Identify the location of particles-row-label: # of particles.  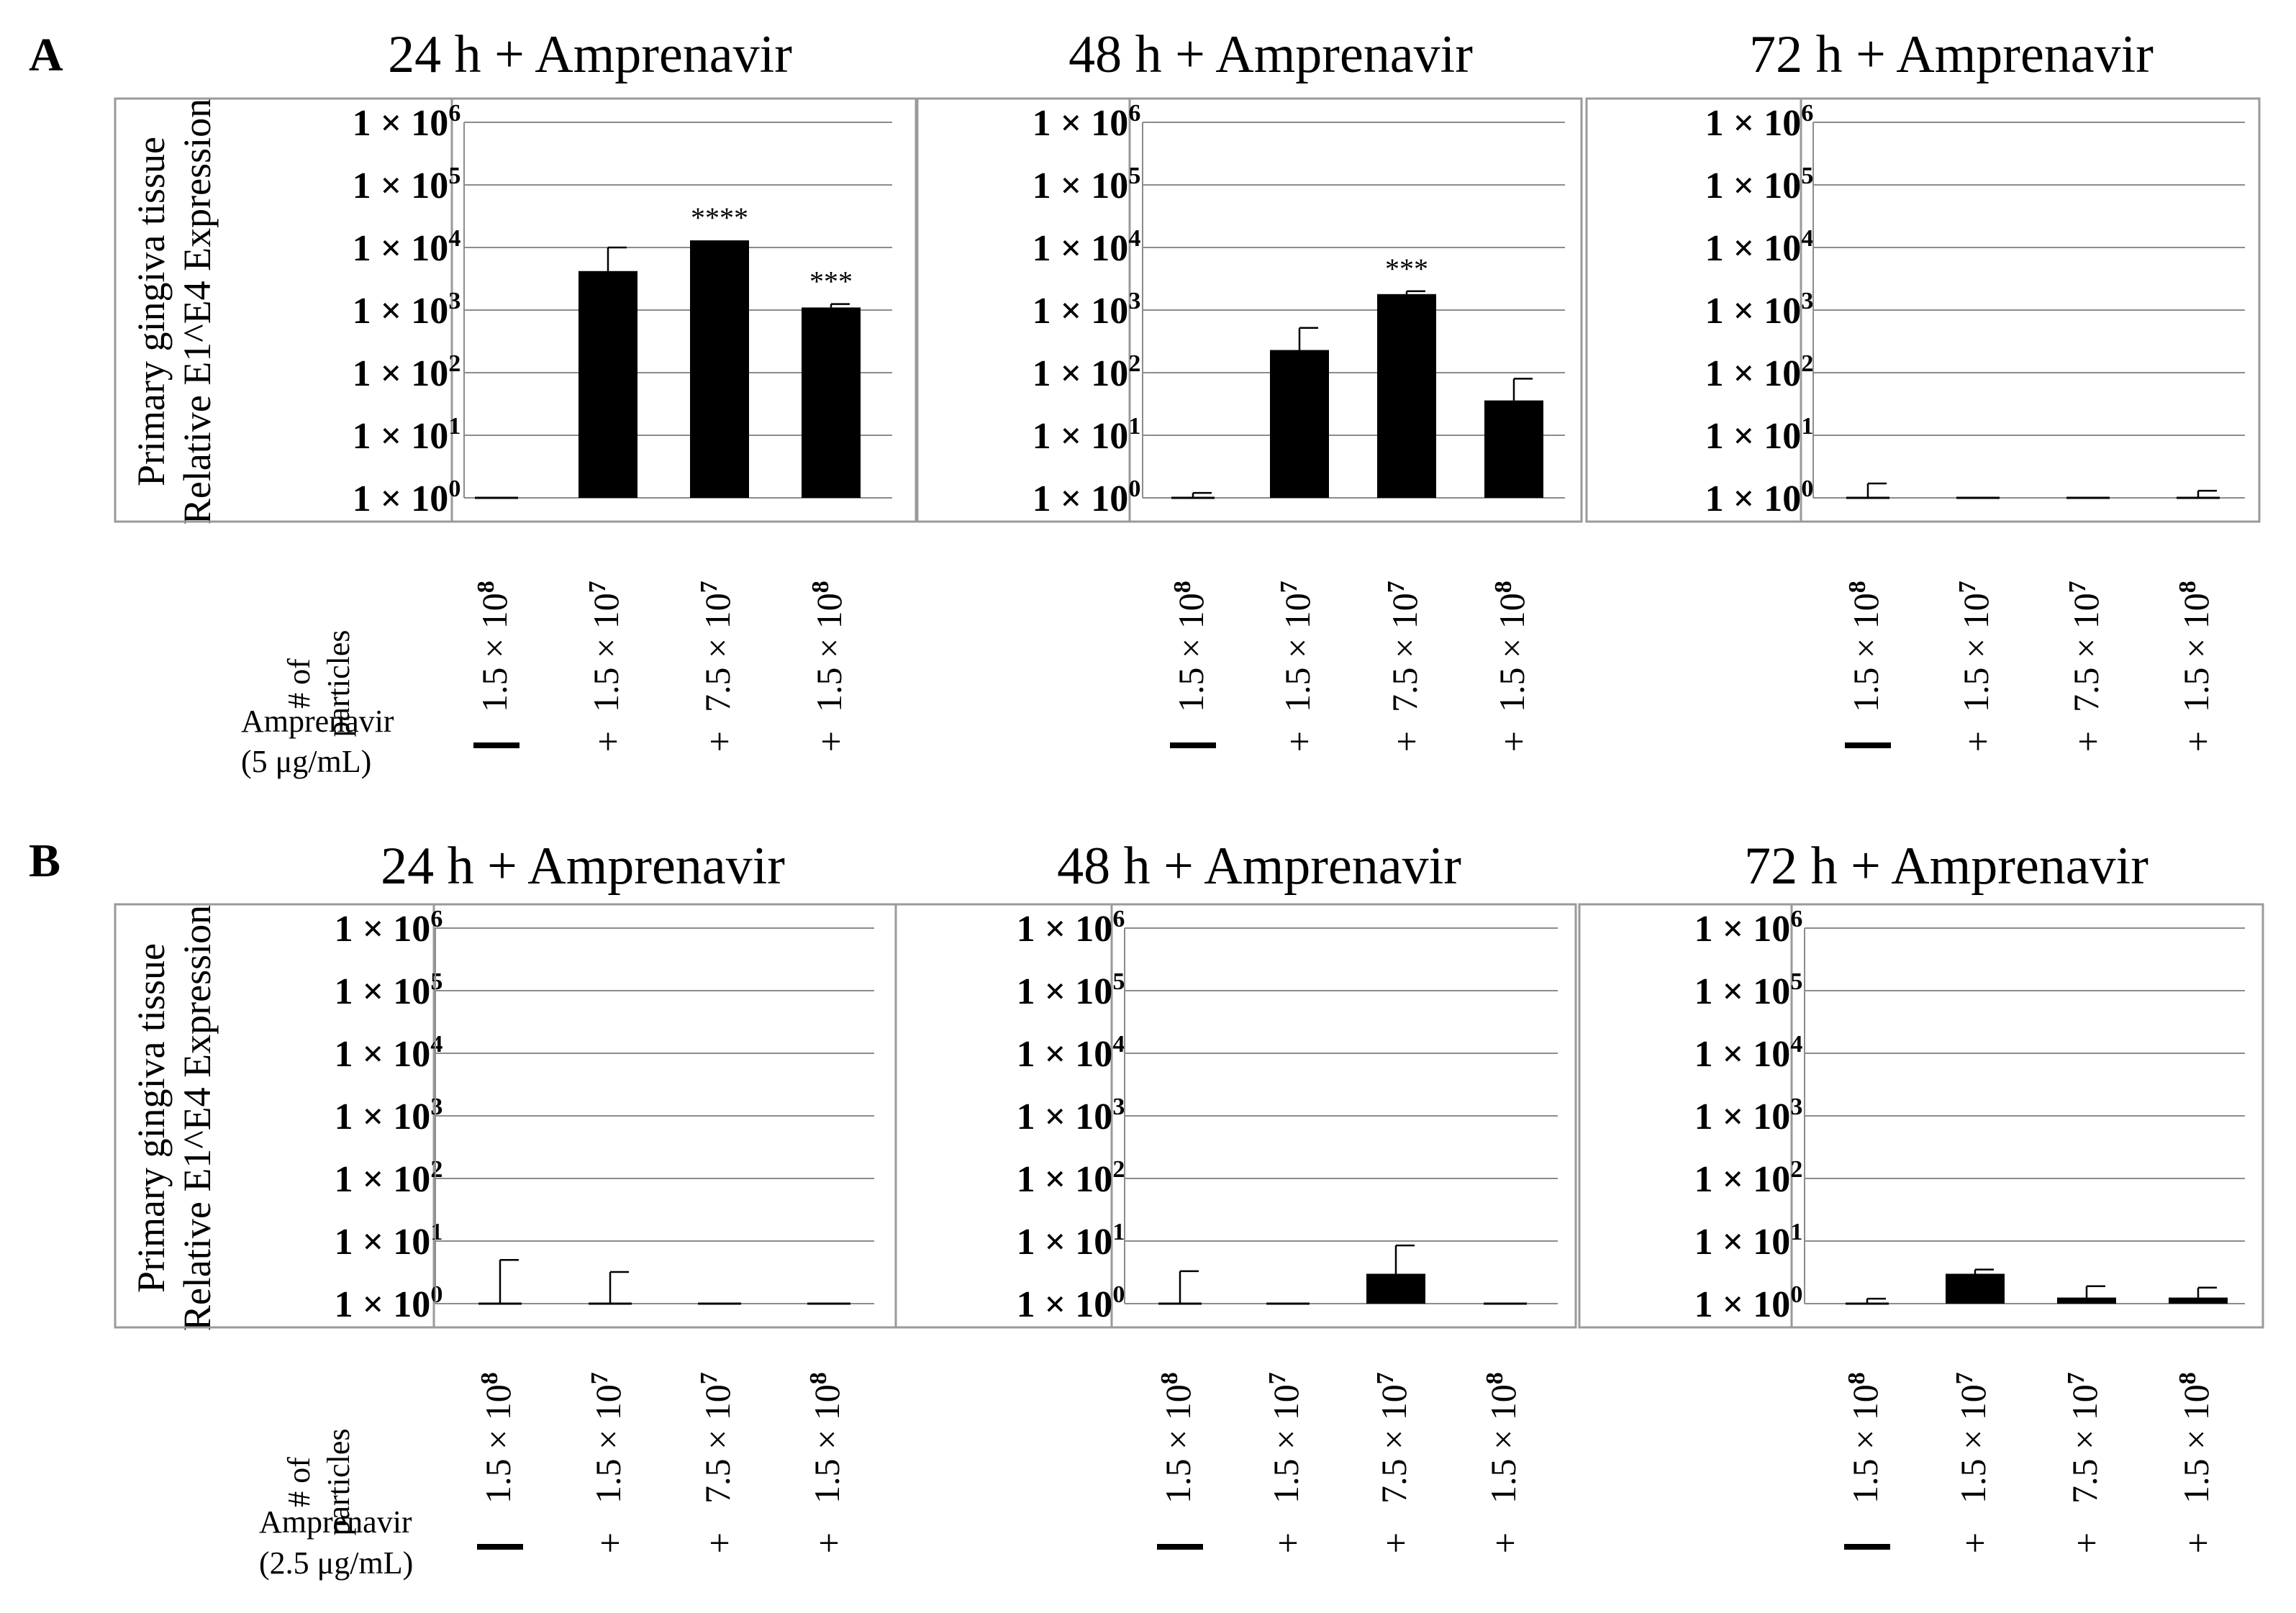
(318, 1482).